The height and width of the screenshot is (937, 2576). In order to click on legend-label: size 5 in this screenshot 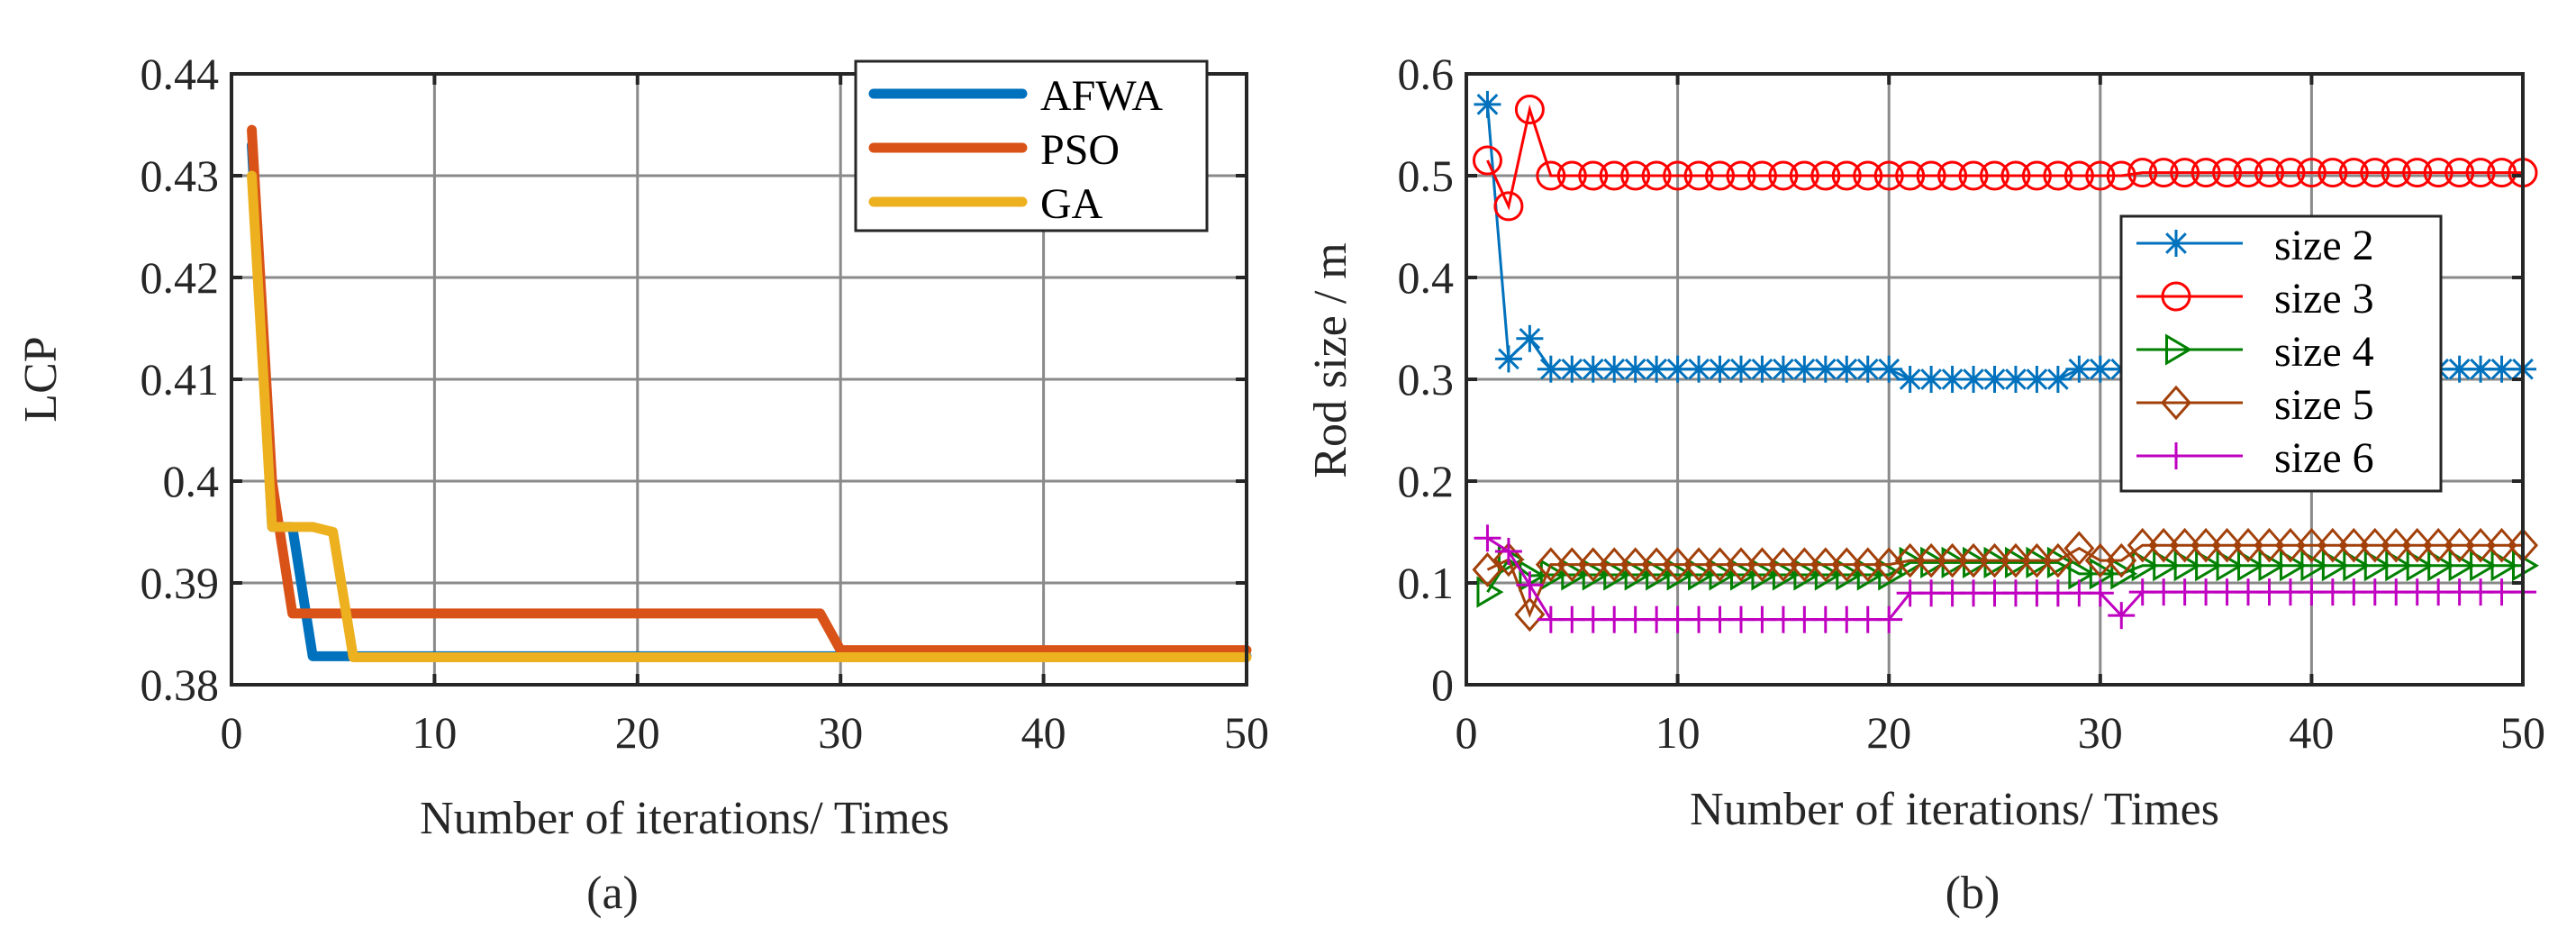, I will do `click(2324, 405)`.